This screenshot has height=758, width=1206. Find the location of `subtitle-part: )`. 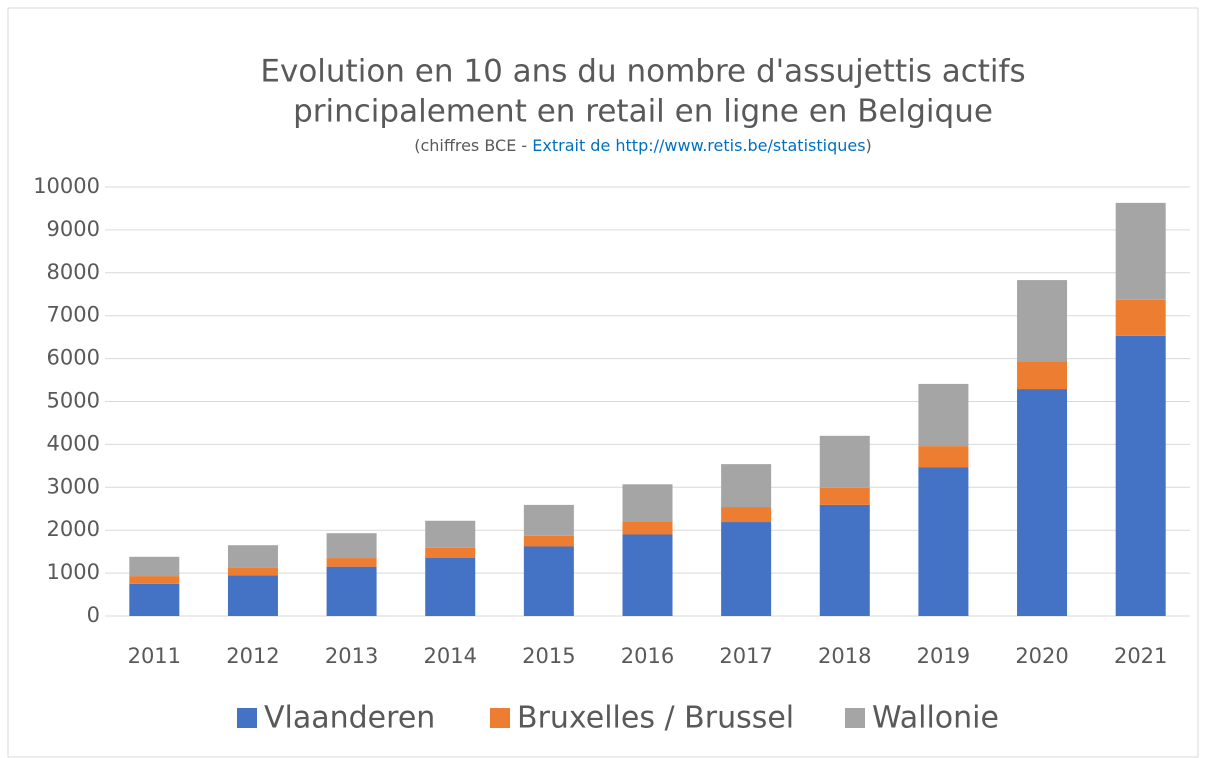

subtitle-part: ) is located at coordinates (869, 145).